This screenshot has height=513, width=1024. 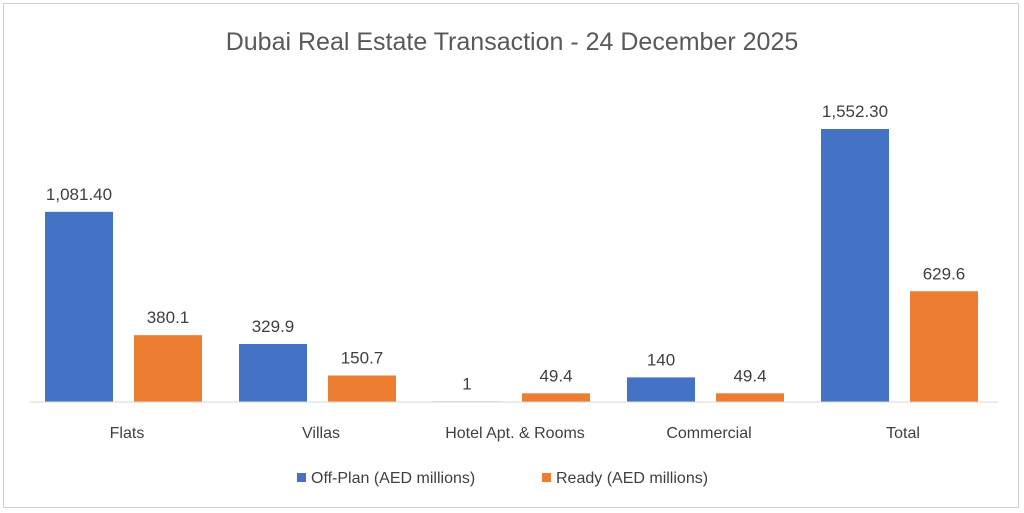 I want to click on category-label-2: Hotel Apt. & Rooms, so click(x=515, y=433).